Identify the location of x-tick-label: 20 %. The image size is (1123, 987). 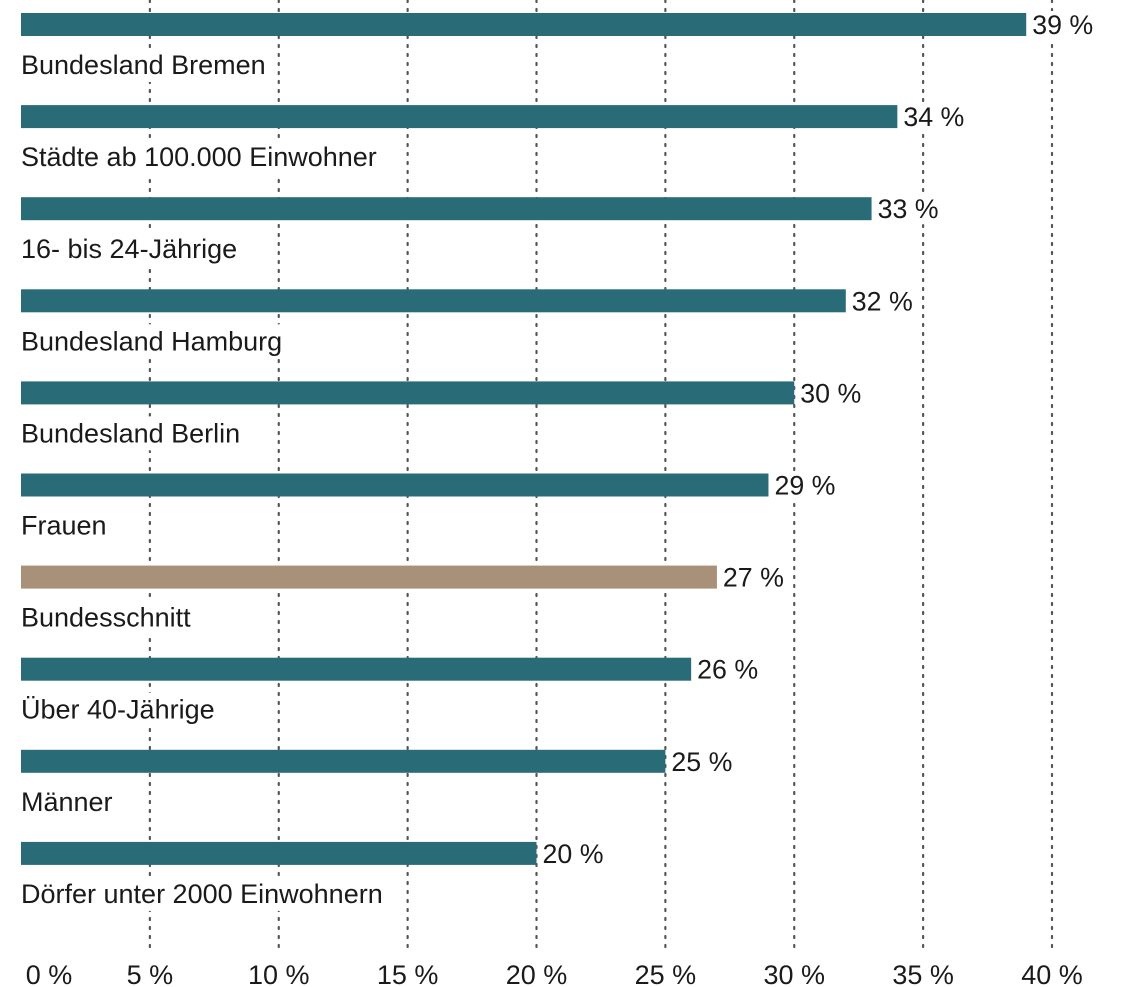
(537, 973).